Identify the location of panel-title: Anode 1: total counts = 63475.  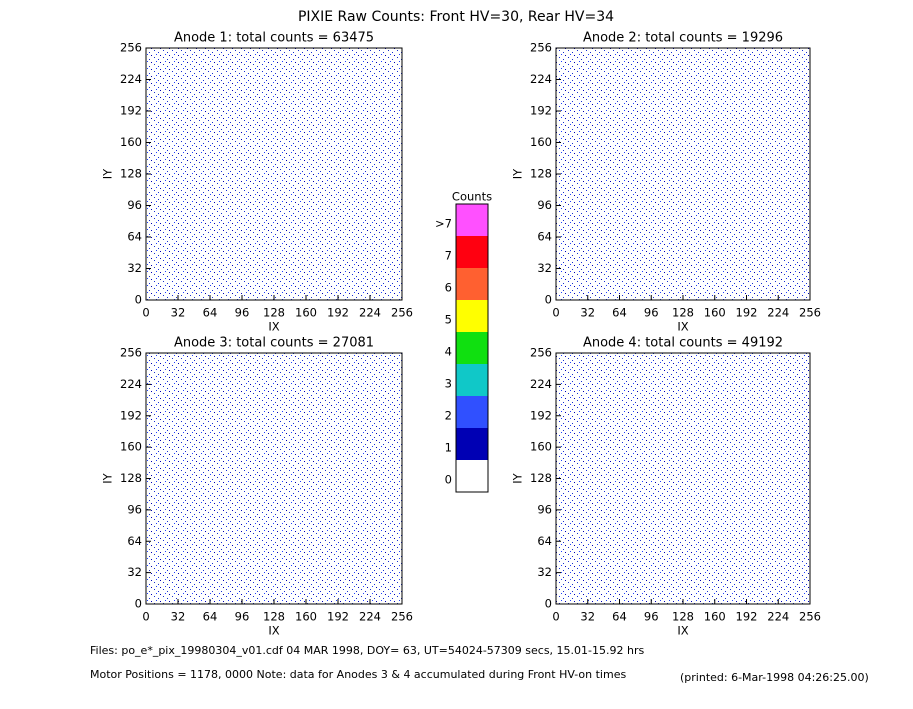
(274, 38).